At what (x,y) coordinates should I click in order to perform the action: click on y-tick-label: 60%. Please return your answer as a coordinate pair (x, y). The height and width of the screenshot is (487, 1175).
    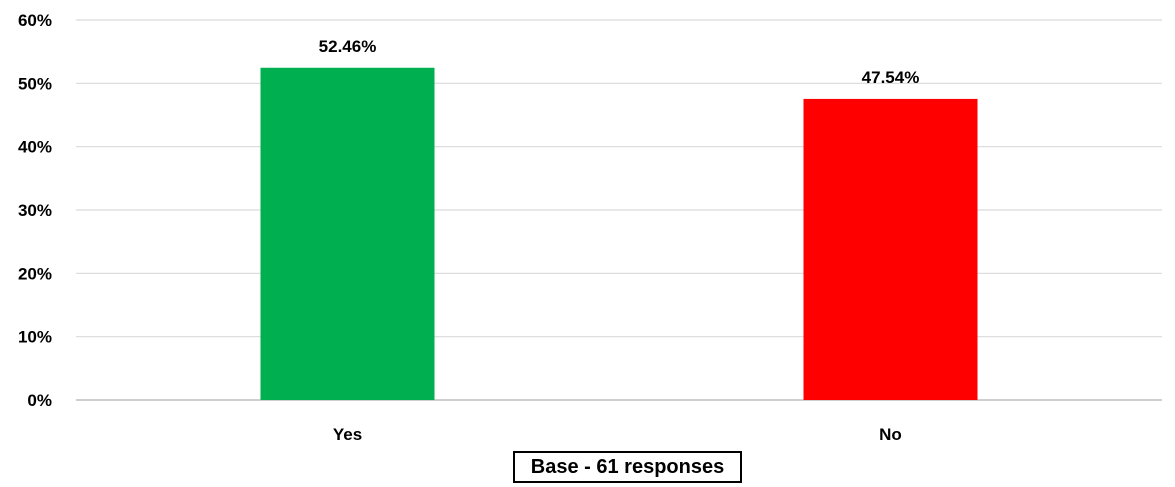
    Looking at the image, I should click on (35, 20).